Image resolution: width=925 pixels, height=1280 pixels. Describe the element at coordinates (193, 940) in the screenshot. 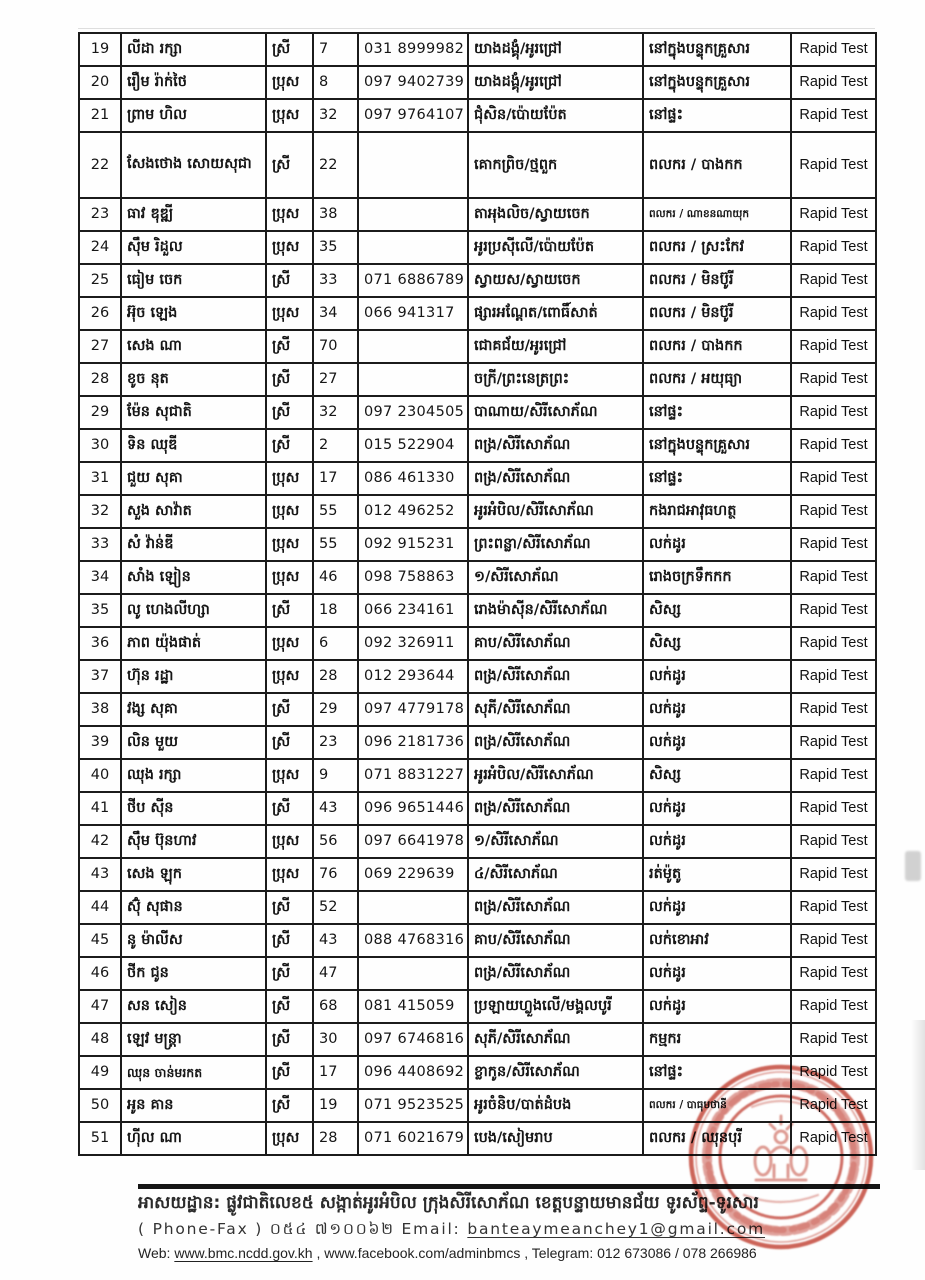

I see `cell-name: នូ ម៉ាលីស` at that location.